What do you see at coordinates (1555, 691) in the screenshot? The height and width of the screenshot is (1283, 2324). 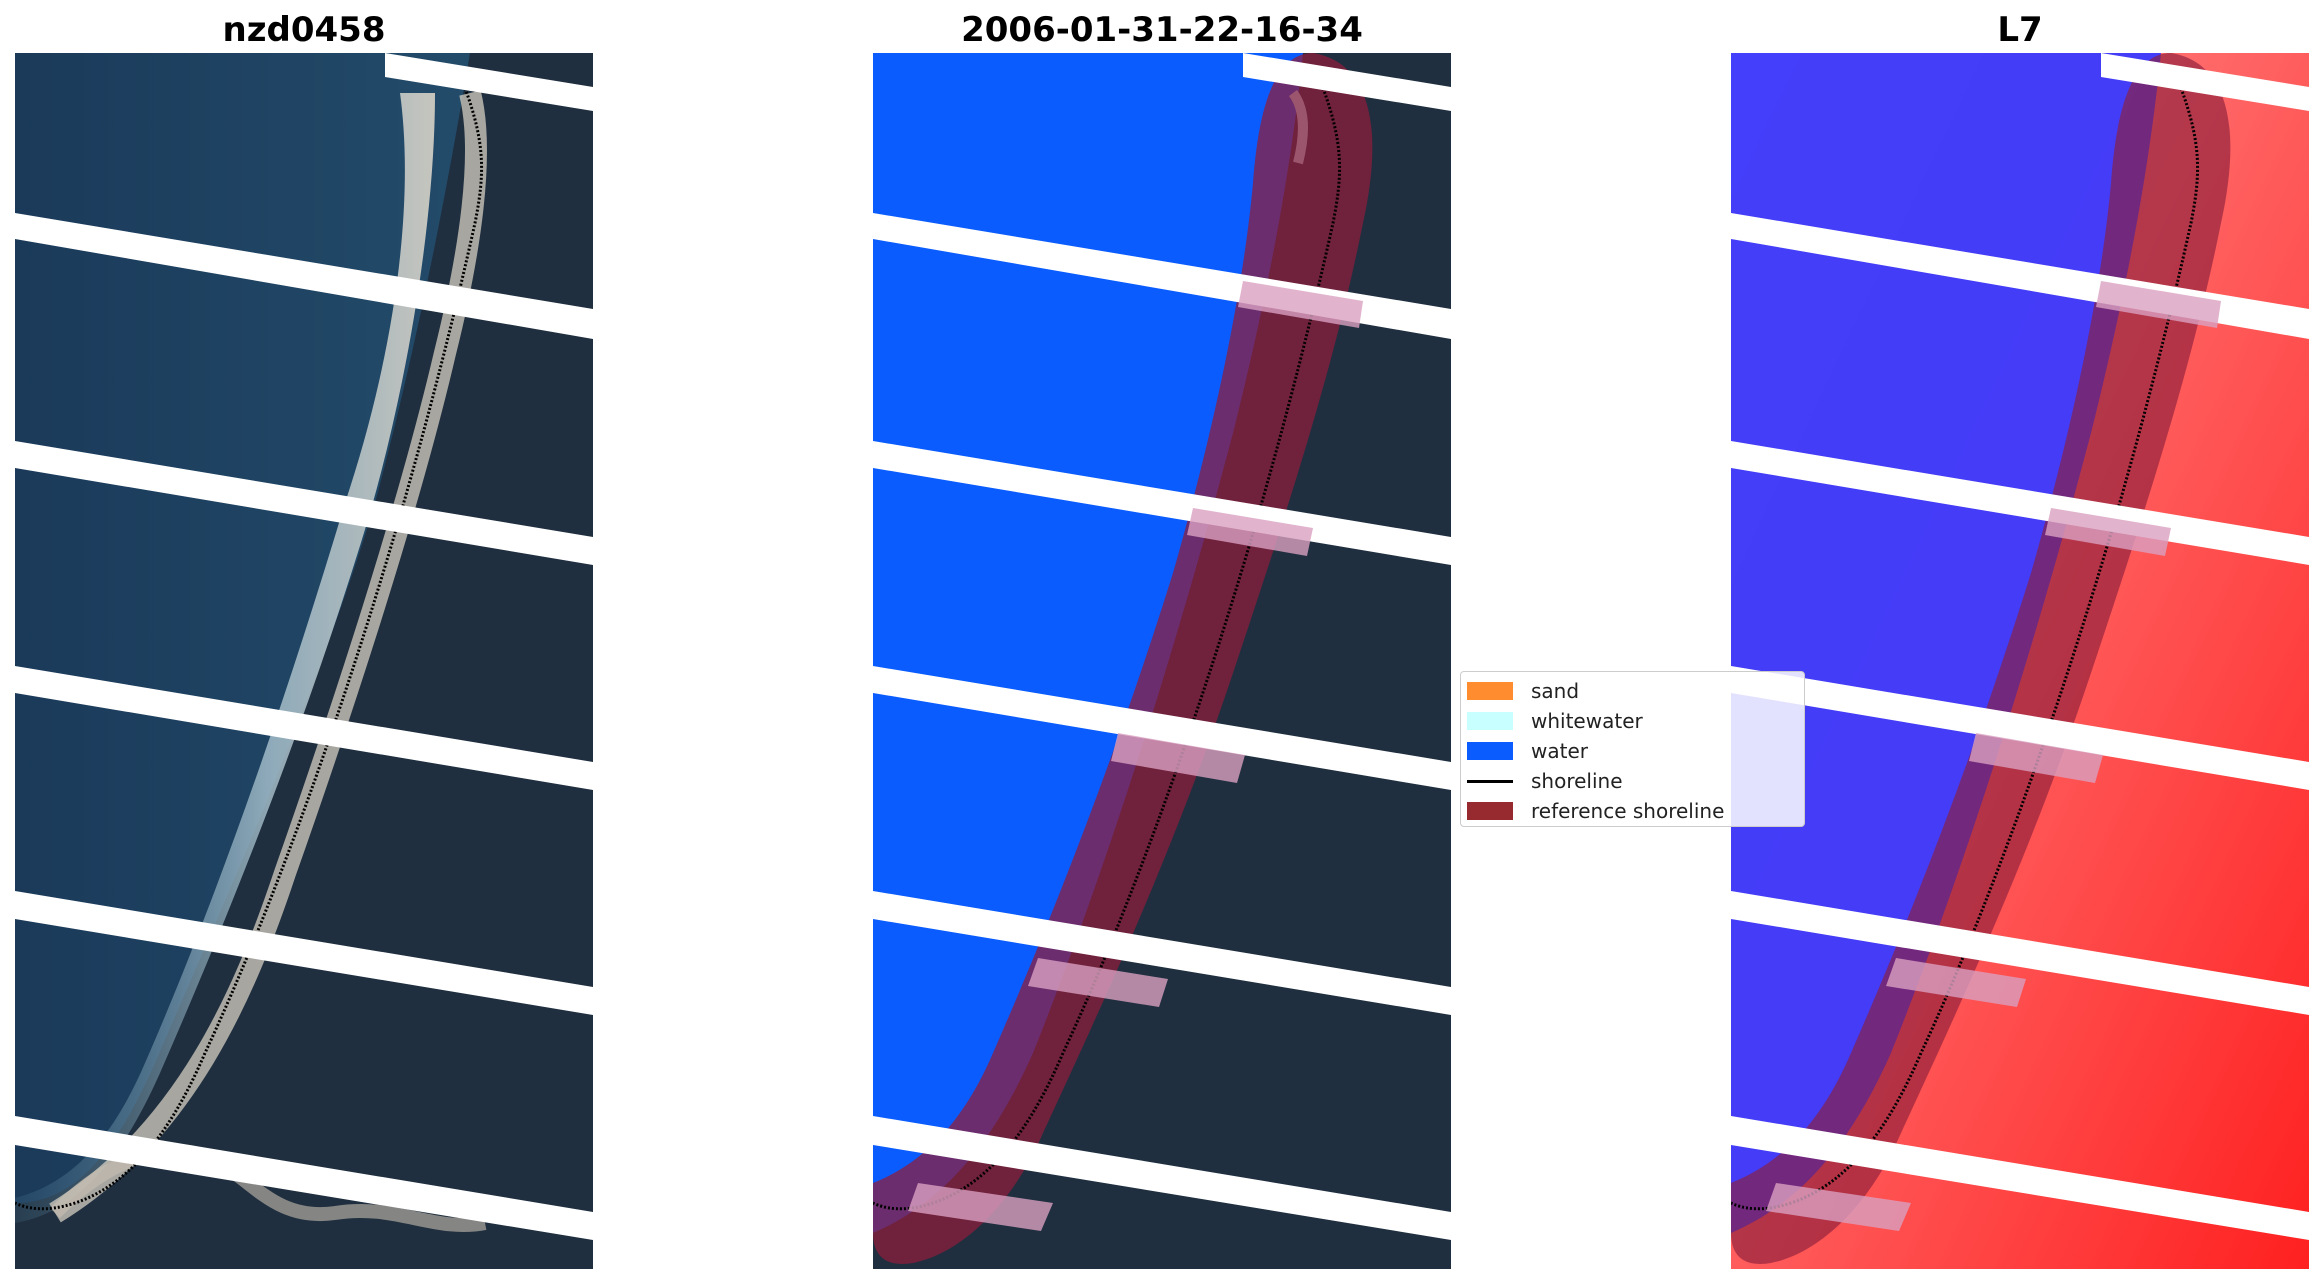 I see `legend-label: sand` at bounding box center [1555, 691].